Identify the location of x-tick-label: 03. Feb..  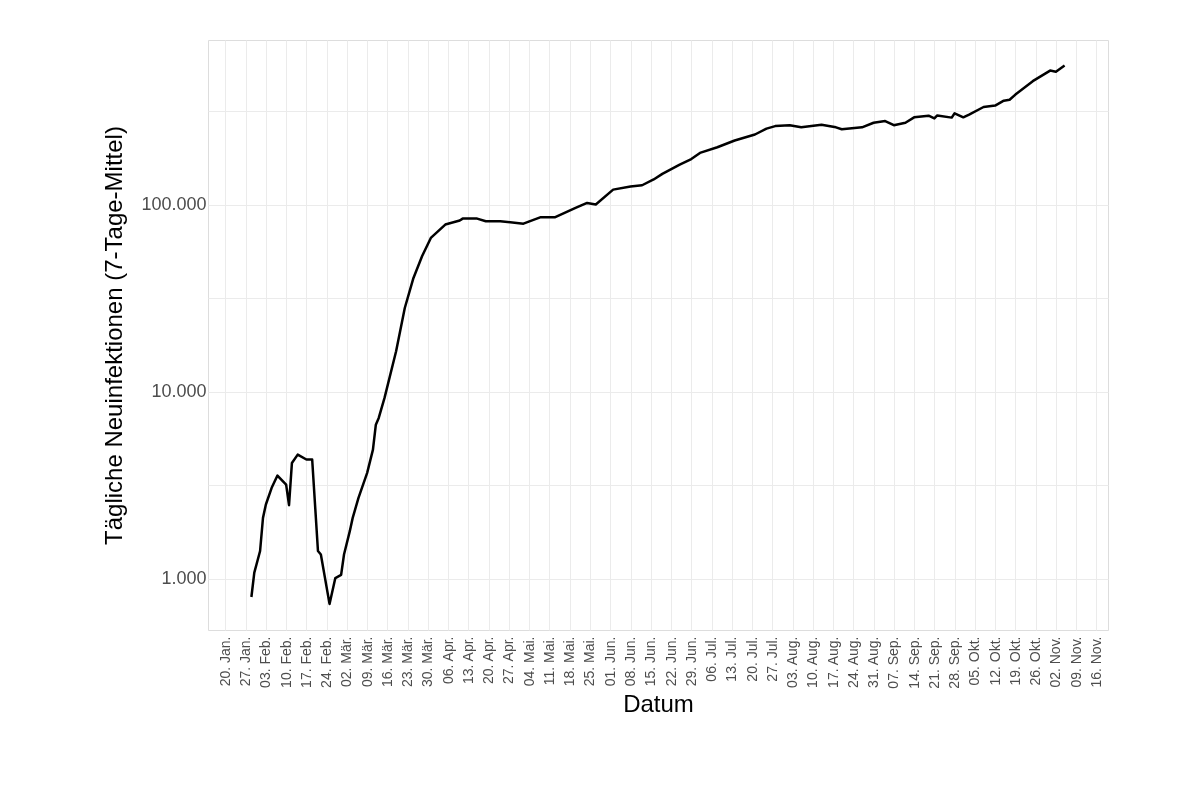
(265, 662).